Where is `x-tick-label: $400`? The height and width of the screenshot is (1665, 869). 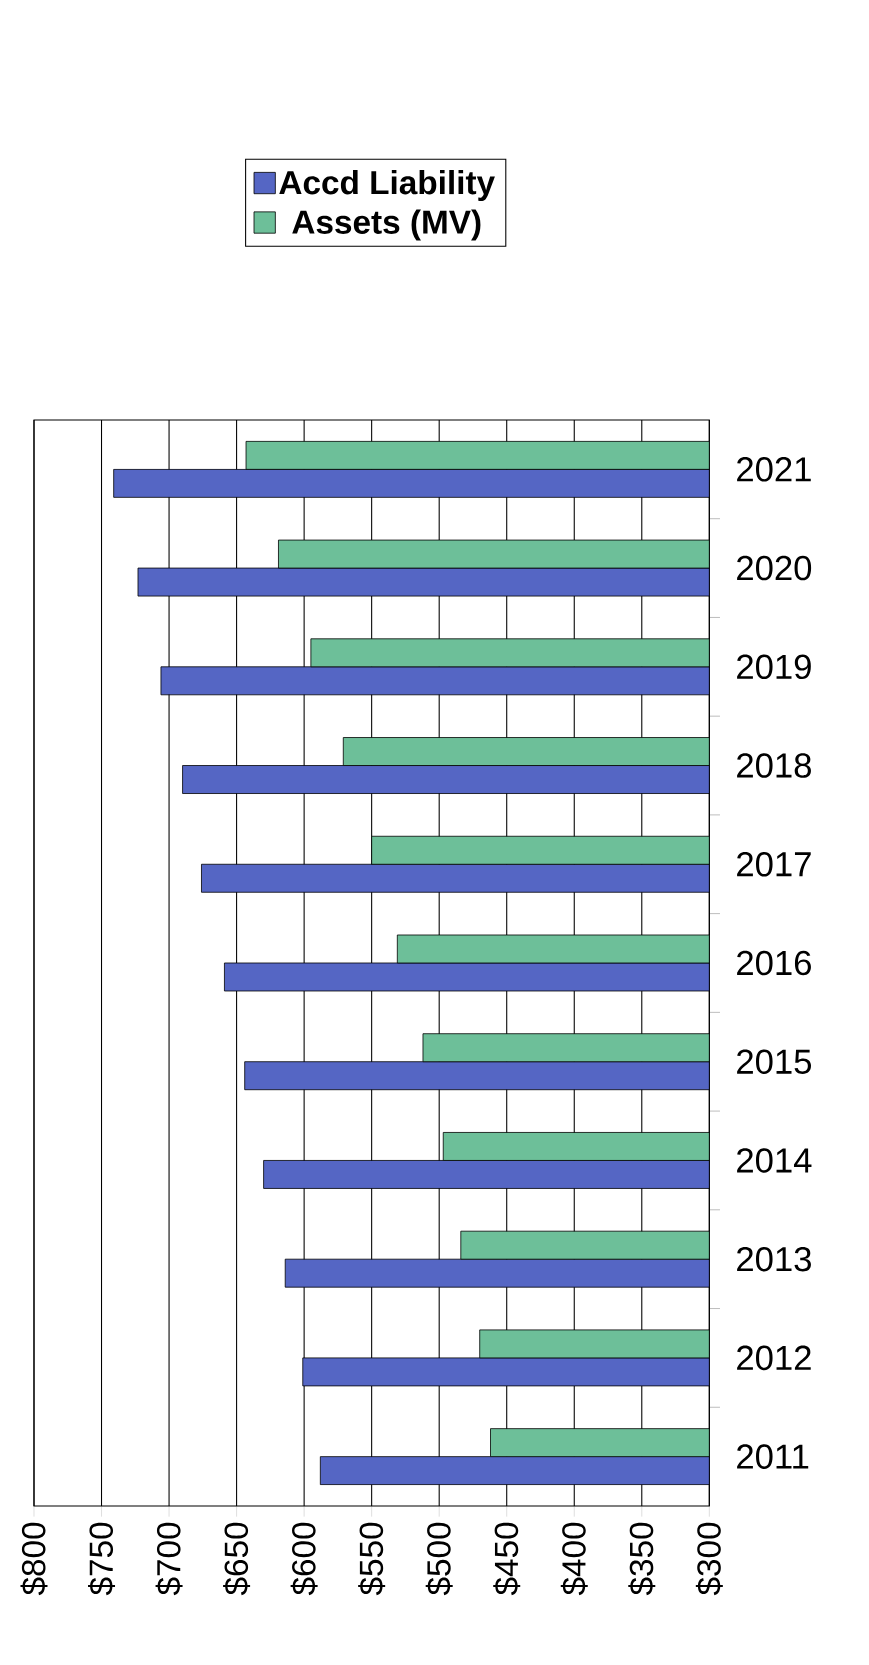 x-tick-label: $400 is located at coordinates (574, 1559).